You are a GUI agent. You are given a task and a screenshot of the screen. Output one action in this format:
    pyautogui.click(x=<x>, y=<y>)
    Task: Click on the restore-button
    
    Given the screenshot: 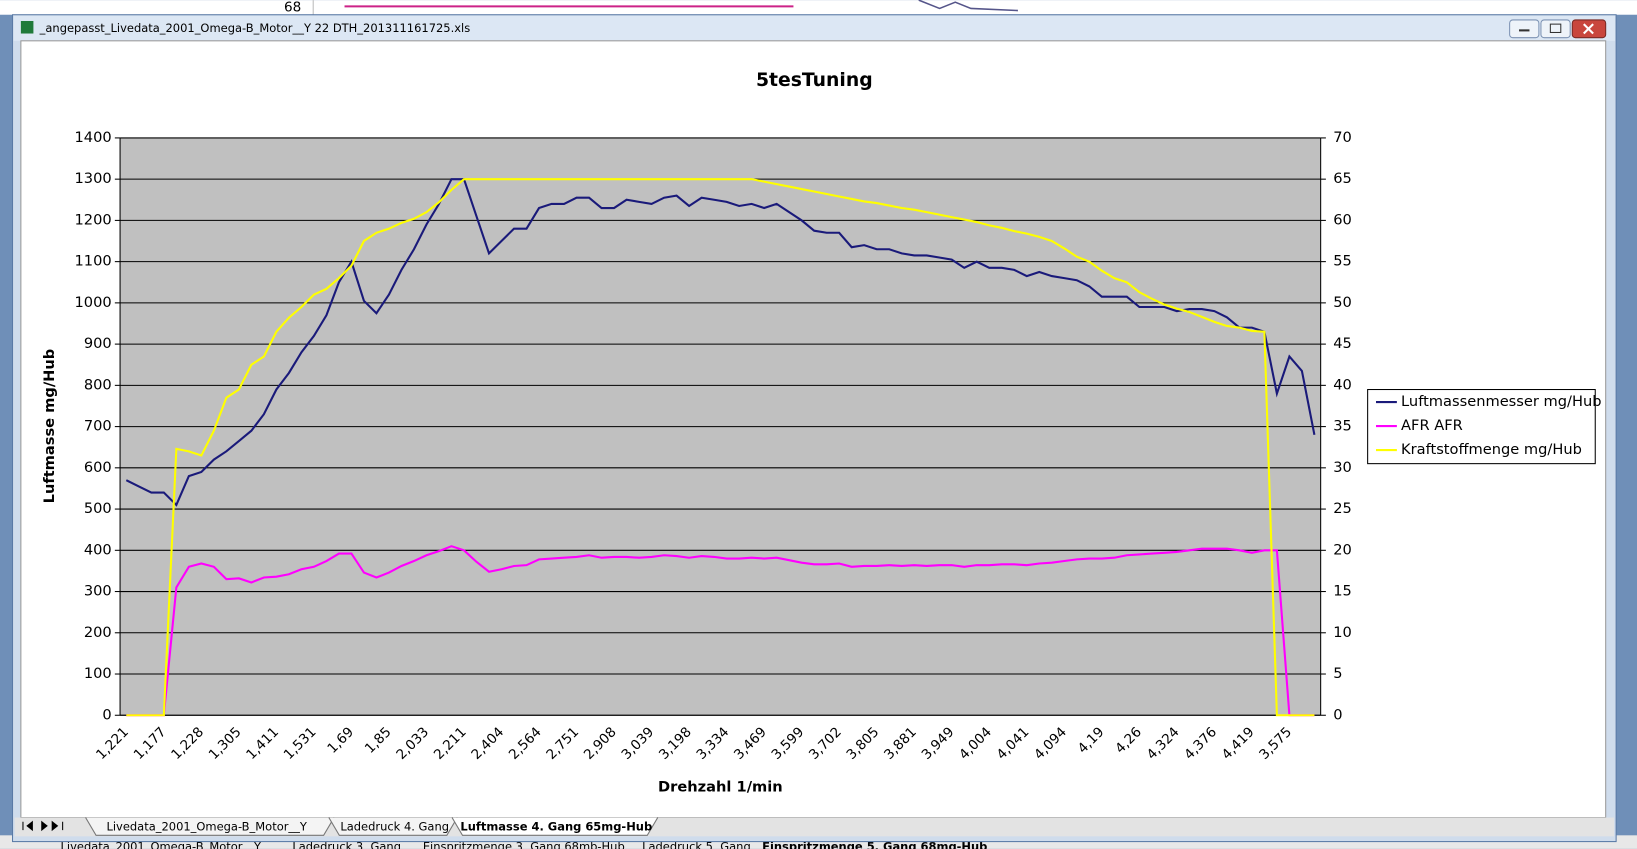 What is the action you would take?
    pyautogui.click(x=1555, y=29)
    